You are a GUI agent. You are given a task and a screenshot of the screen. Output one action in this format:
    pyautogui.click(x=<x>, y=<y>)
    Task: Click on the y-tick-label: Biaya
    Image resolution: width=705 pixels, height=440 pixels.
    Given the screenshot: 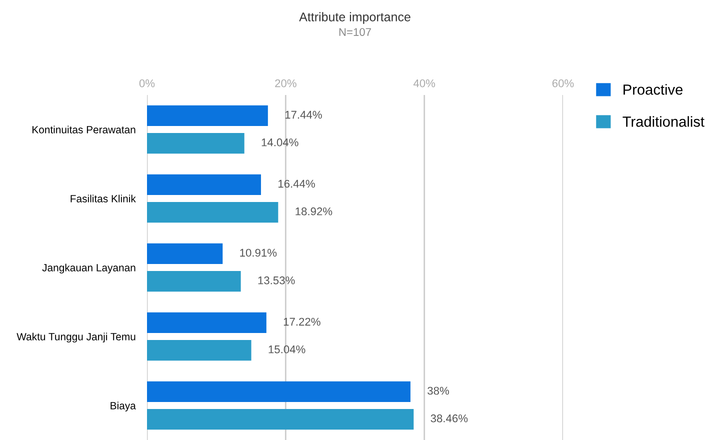 What is the action you would take?
    pyautogui.click(x=123, y=407)
    